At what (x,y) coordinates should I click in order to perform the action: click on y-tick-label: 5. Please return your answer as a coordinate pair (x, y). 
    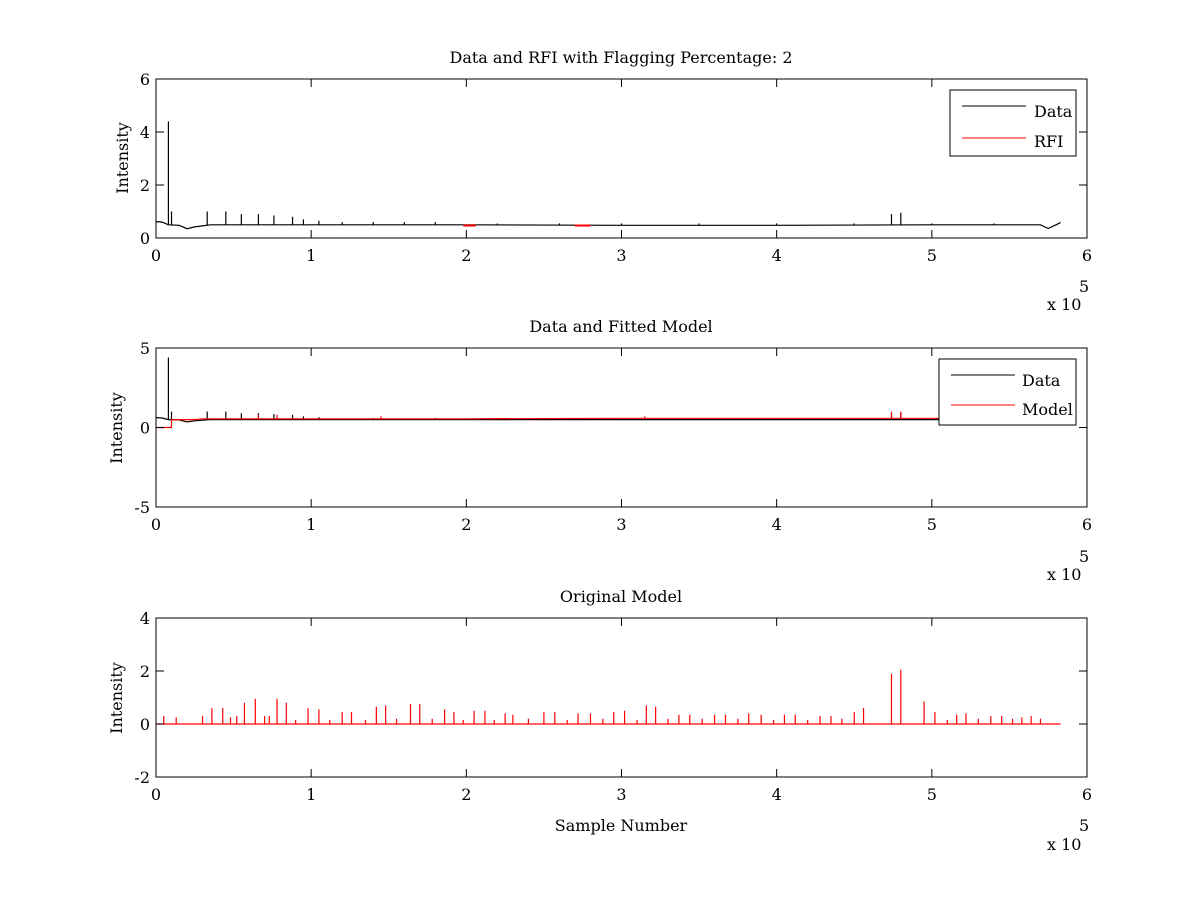
    Looking at the image, I should click on (145, 348).